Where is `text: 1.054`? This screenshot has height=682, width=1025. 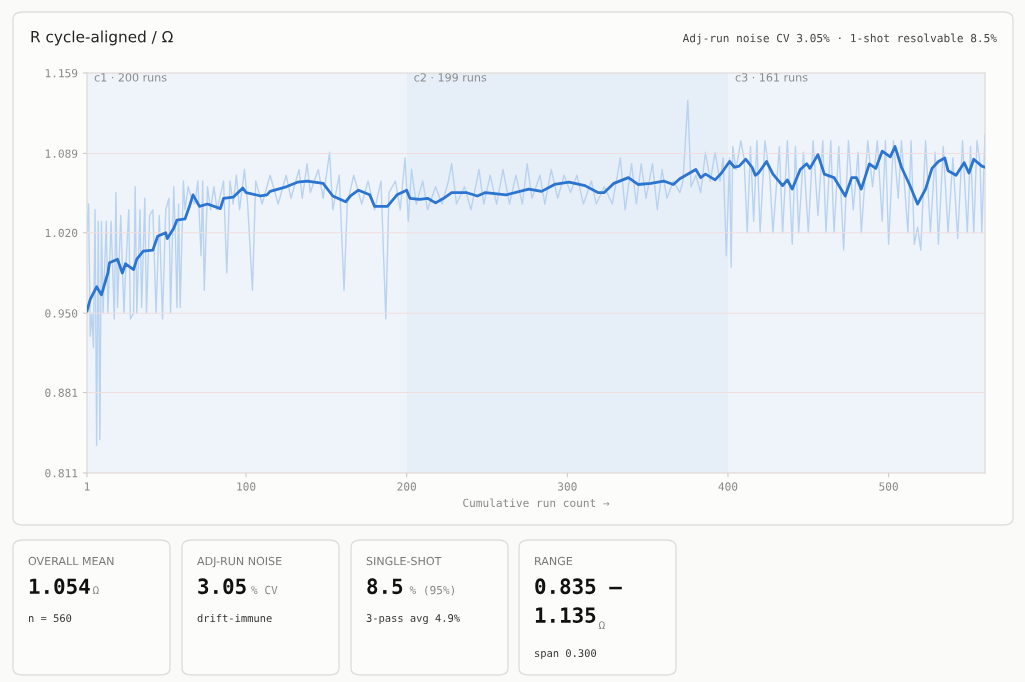
text: 1.054 is located at coordinates (59, 586).